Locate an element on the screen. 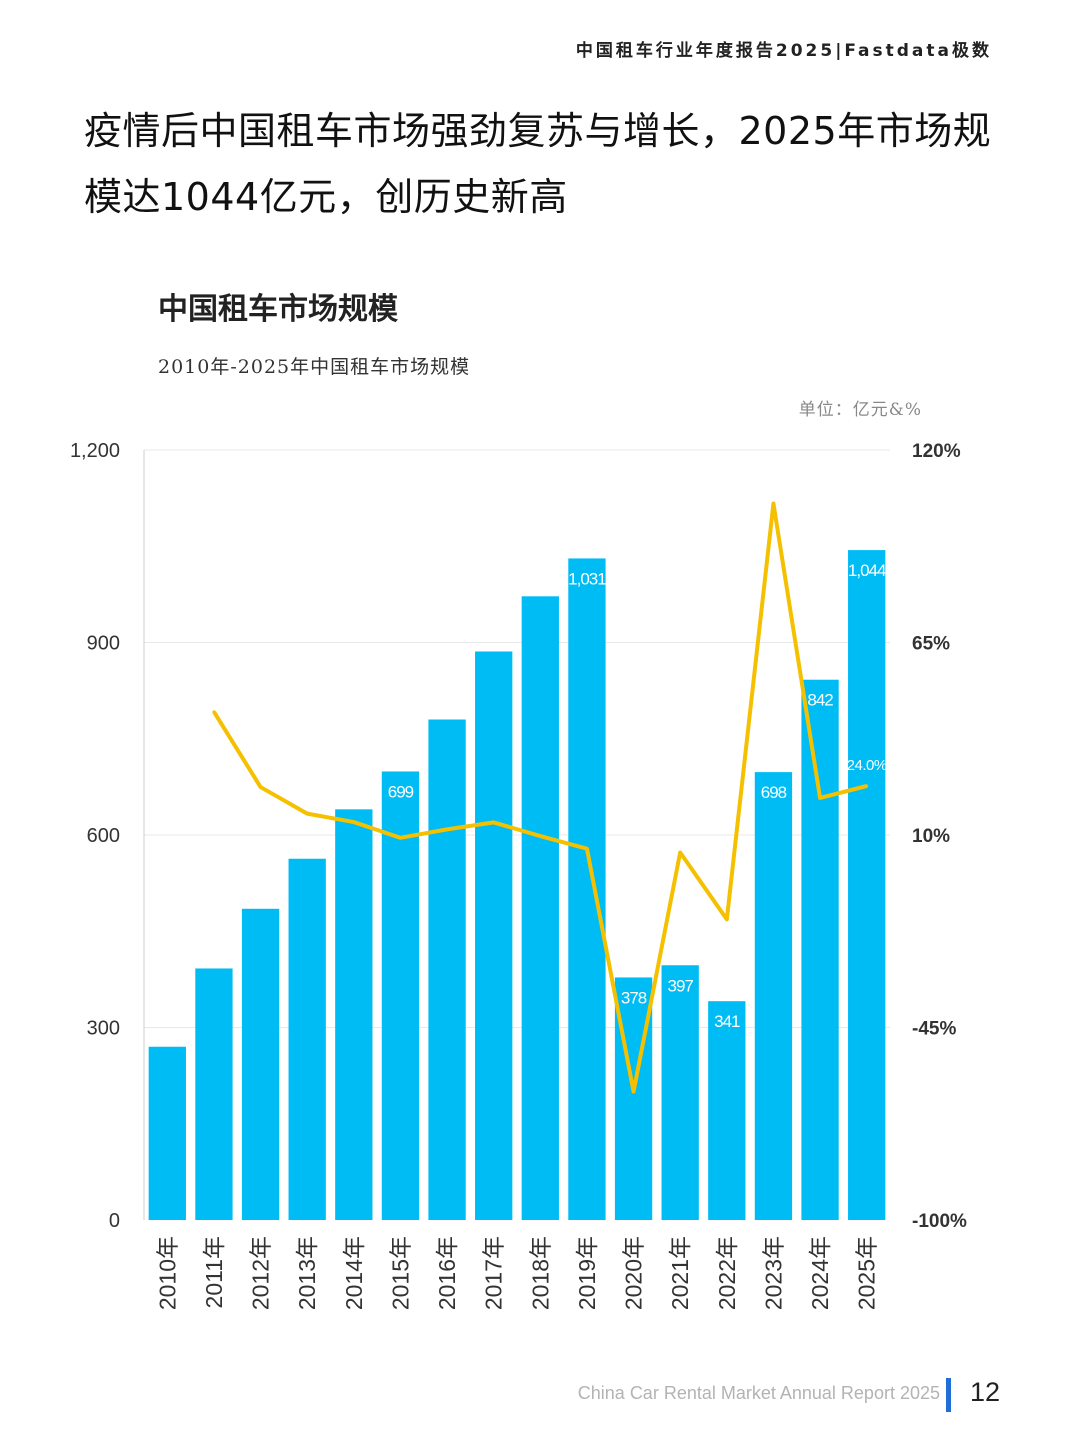 The height and width of the screenshot is (1440, 1080). x-tick-label: 2012年 is located at coordinates (261, 1273).